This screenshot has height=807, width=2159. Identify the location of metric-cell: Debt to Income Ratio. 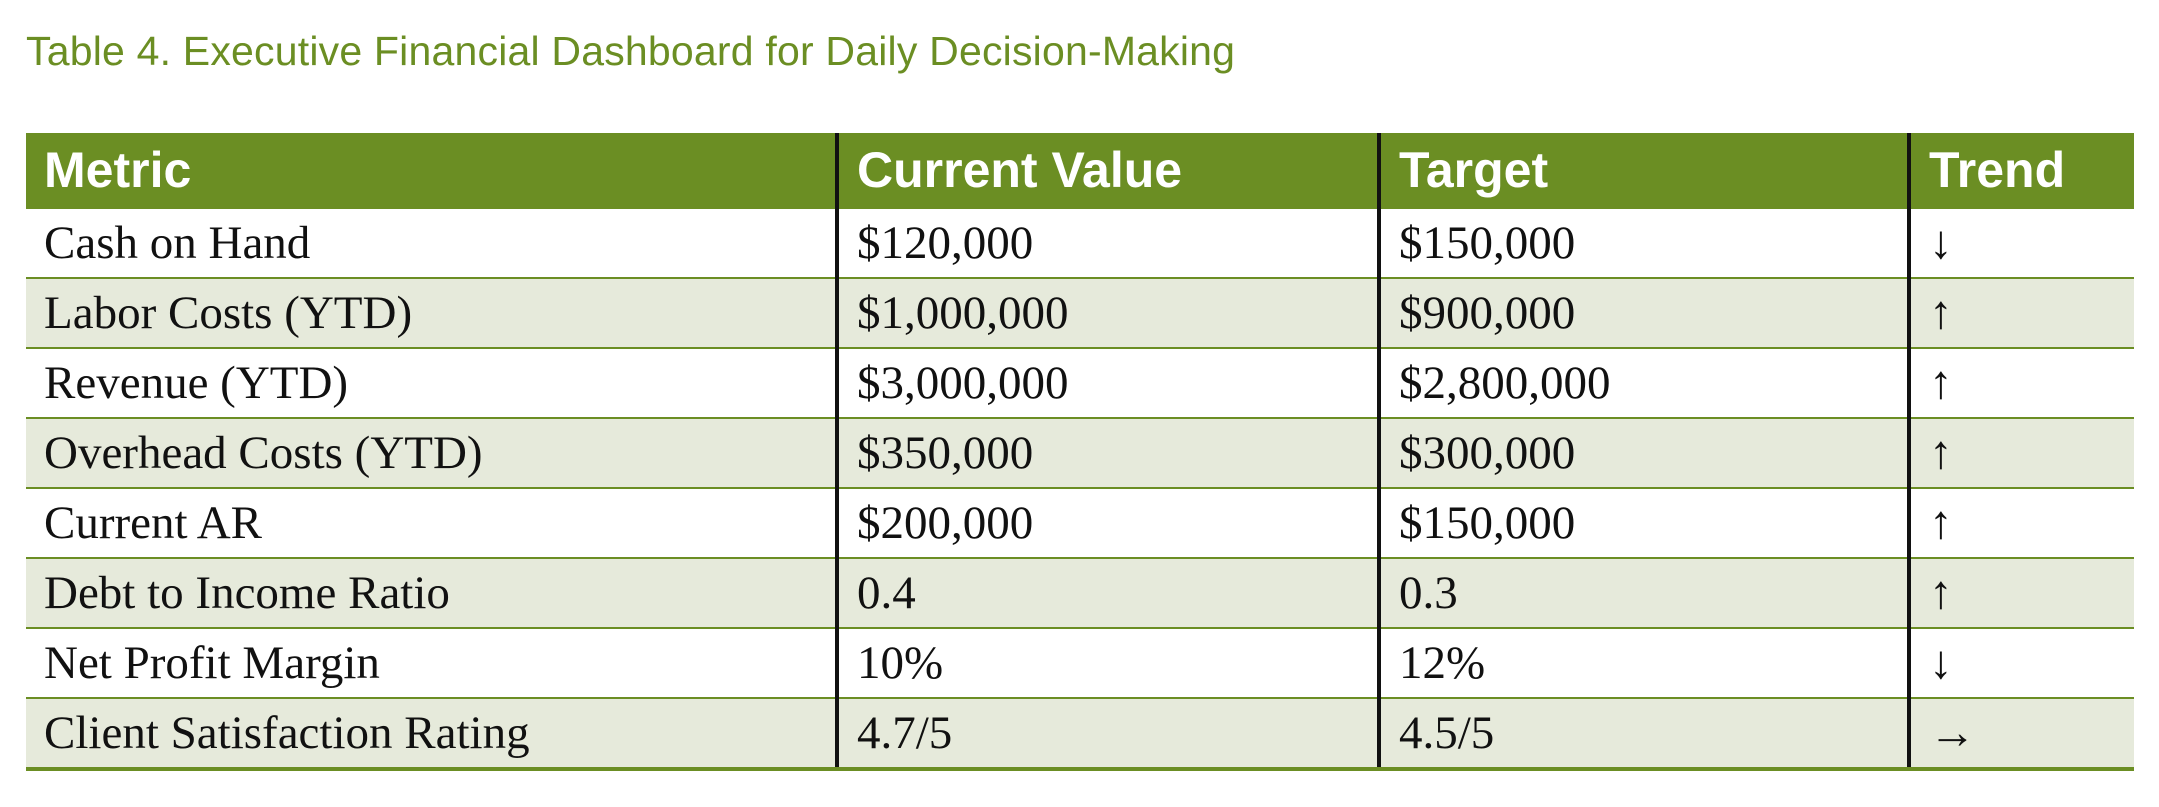
(431, 592).